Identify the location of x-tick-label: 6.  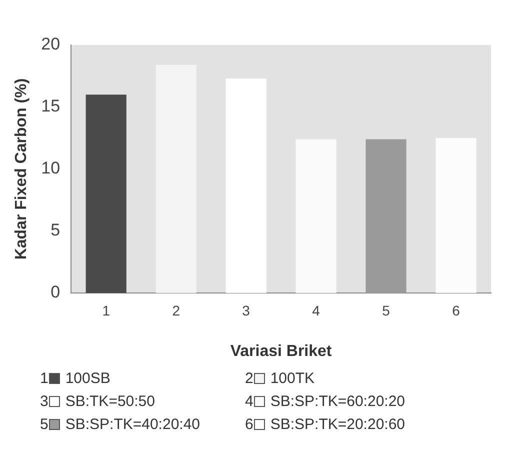
(456, 310).